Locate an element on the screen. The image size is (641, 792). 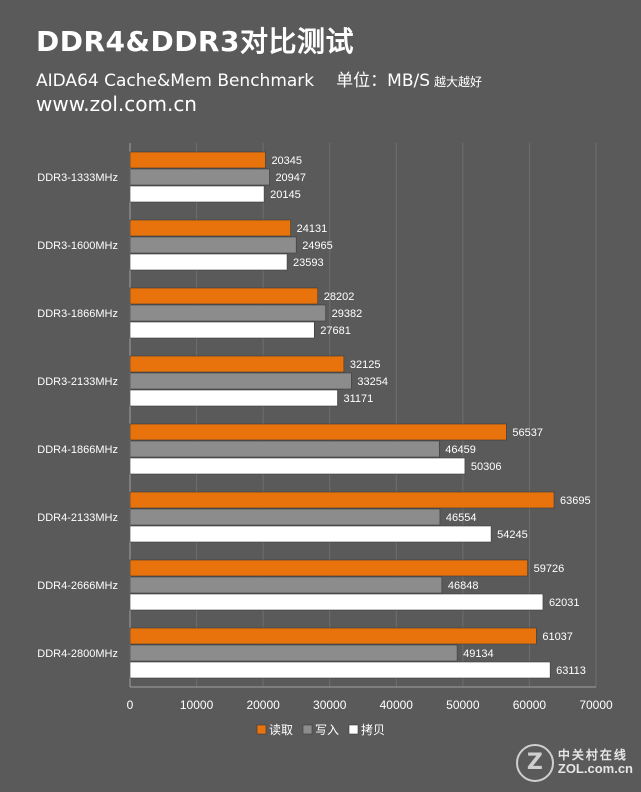
data-label: 49134 is located at coordinates (478, 654).